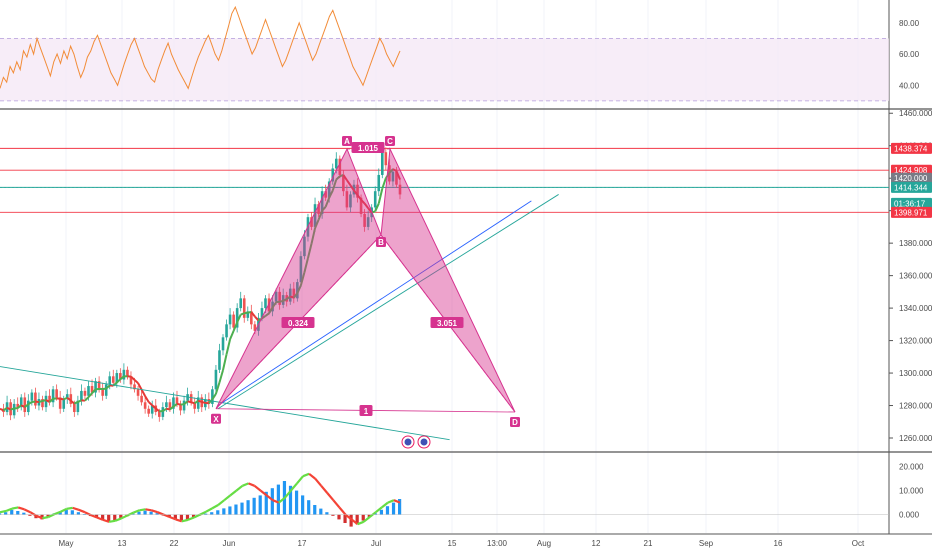  Describe the element at coordinates (648, 543) in the screenshot. I see `x-tick-label: 21` at that location.